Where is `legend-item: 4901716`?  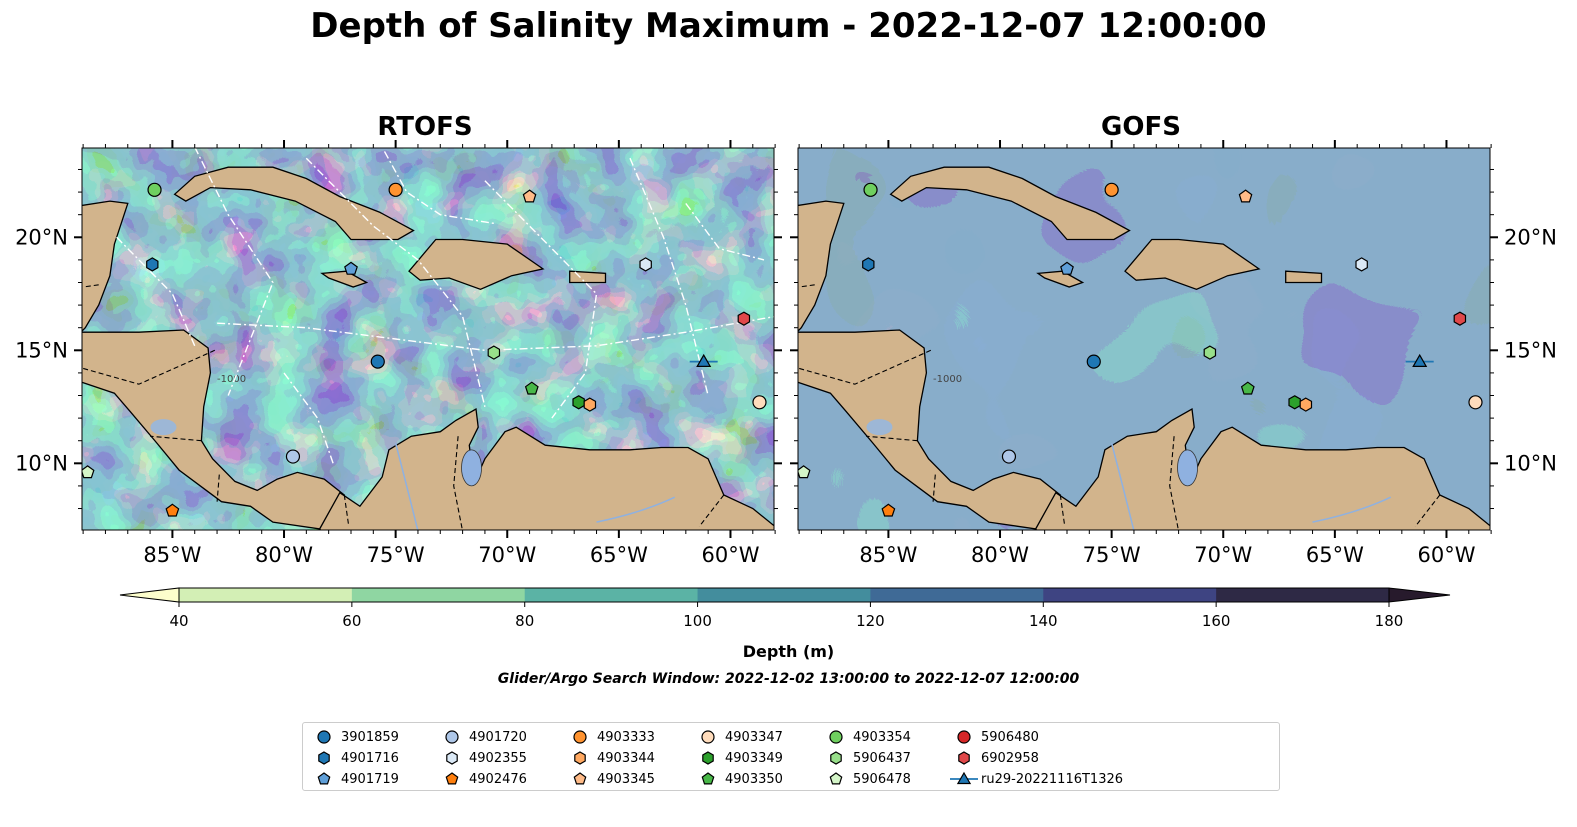 legend-item: 4901716 is located at coordinates (354, 758).